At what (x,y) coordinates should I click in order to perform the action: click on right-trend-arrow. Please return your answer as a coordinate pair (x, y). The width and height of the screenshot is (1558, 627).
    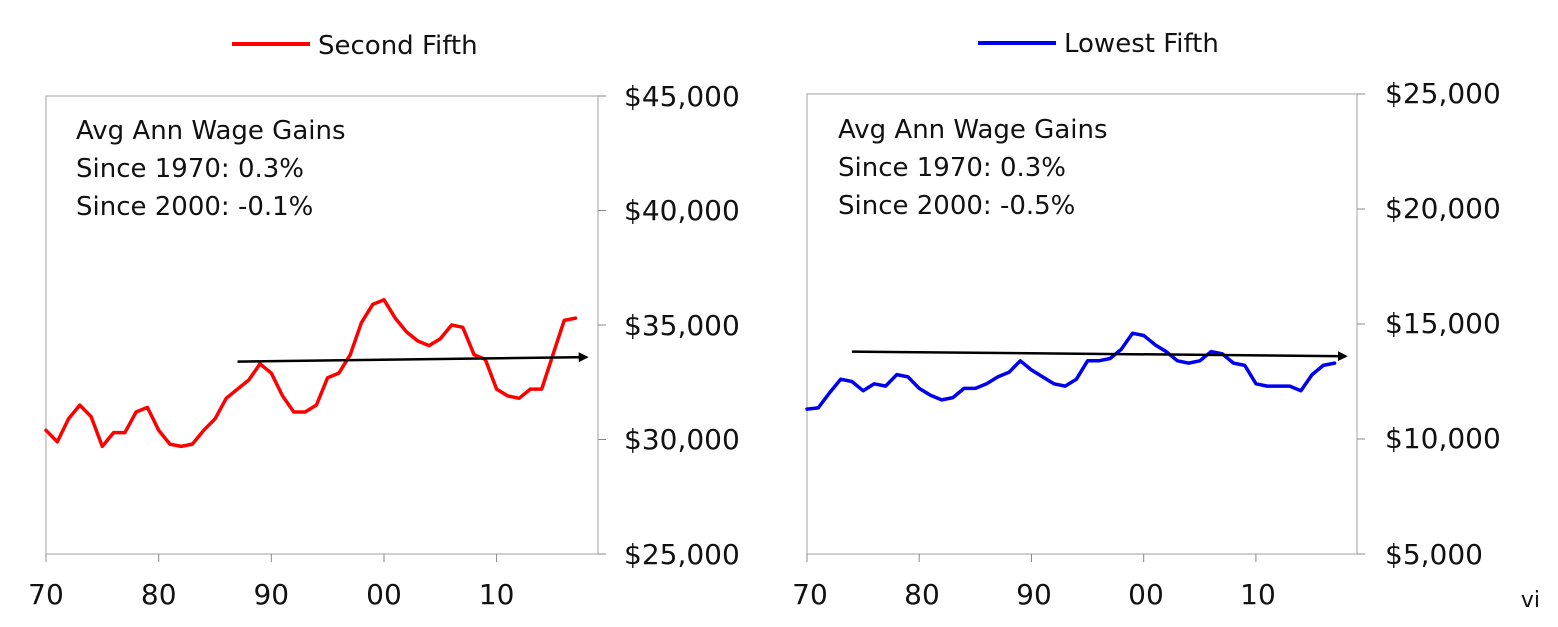
    Looking at the image, I should click on (1099, 356).